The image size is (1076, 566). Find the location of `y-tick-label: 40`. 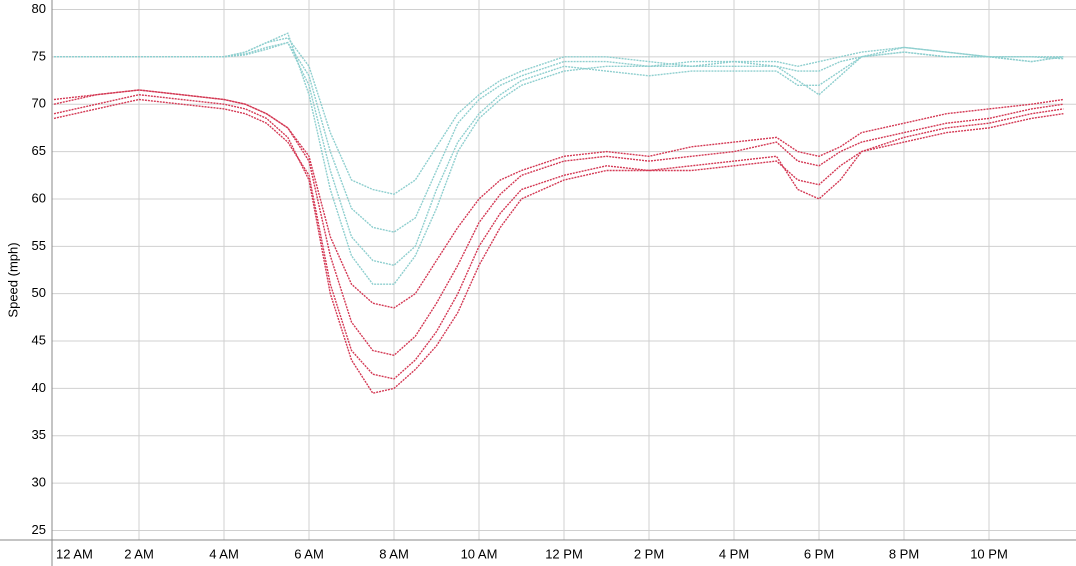

y-tick-label: 40 is located at coordinates (39, 387).